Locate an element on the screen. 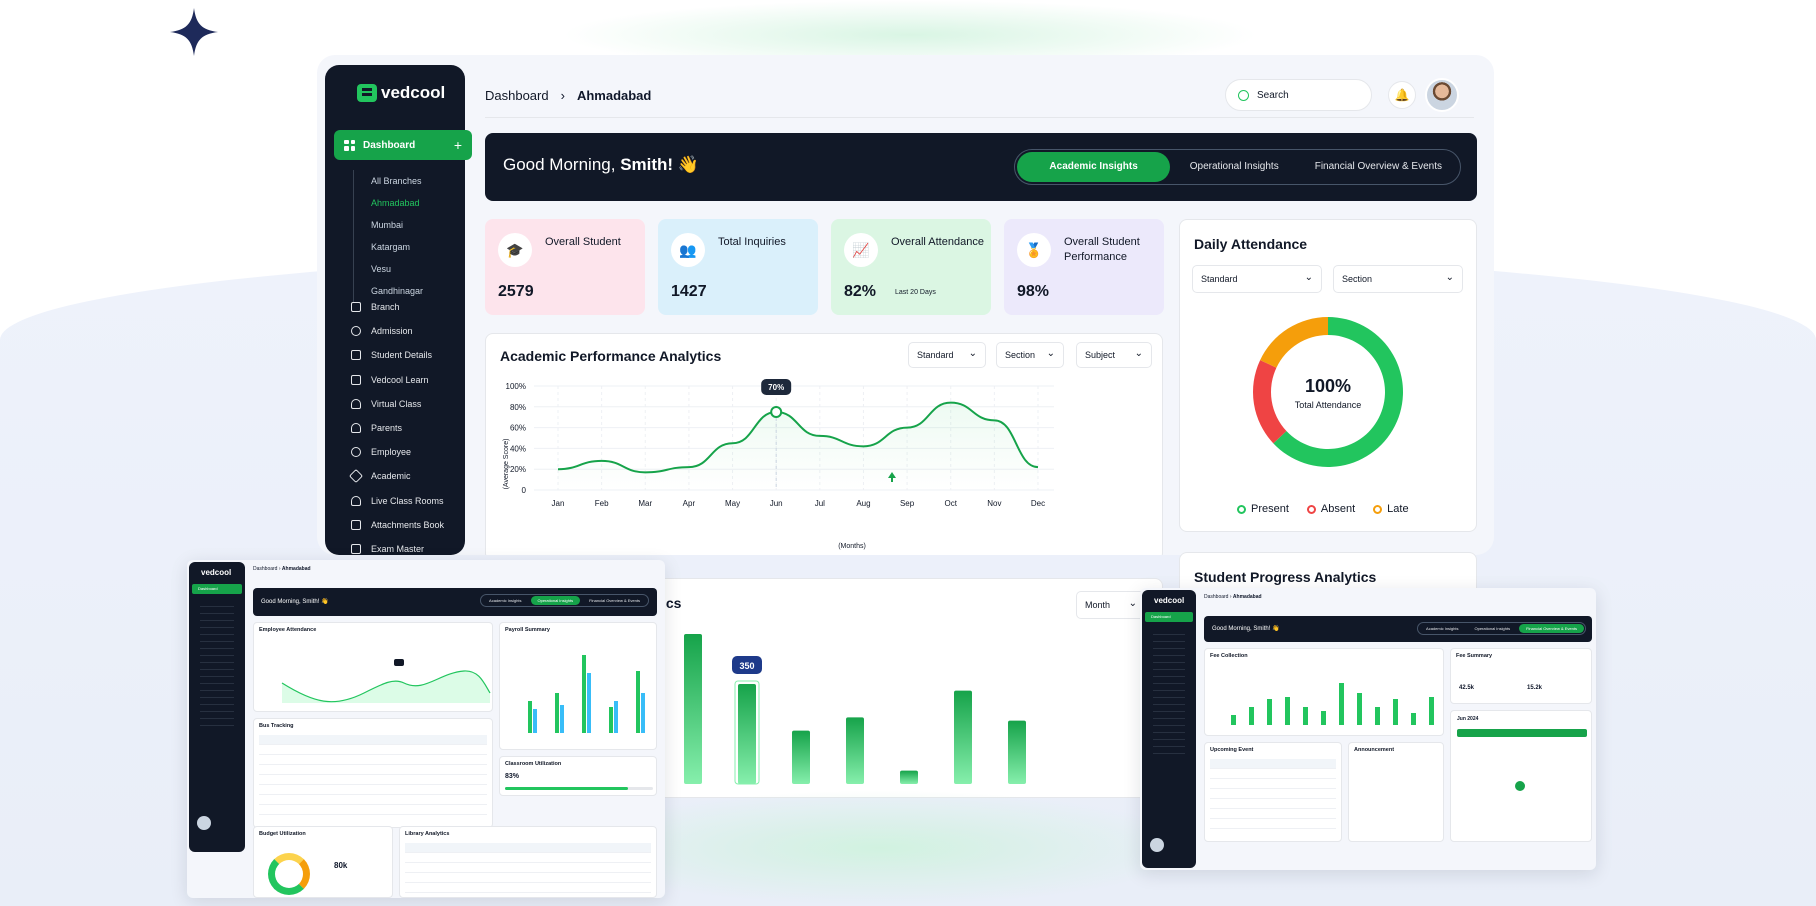 Image resolution: width=1816 pixels, height=906 pixels. stat-card-overall-attendance: 📈 Overall Attendance 82% Last 20 Days is located at coordinates (911, 267).